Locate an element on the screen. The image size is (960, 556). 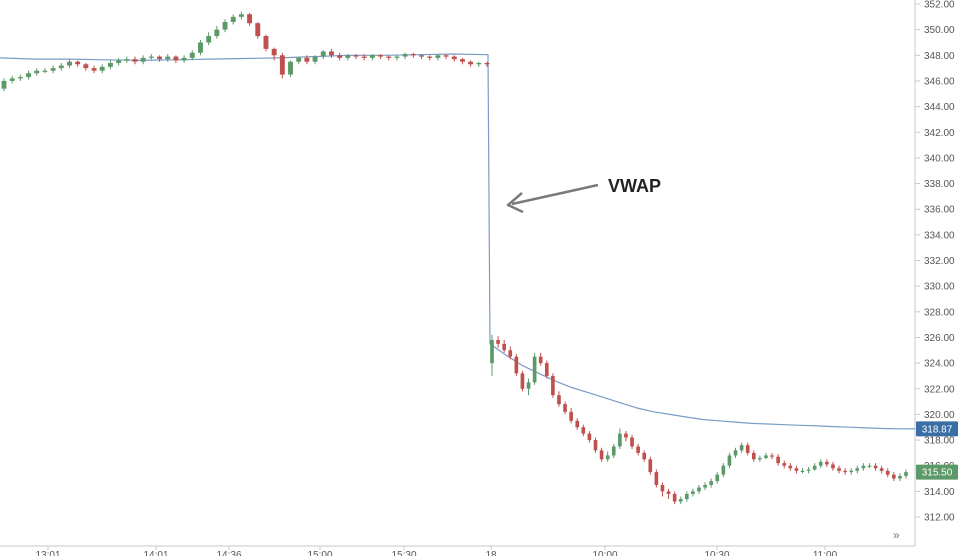
y-tick-label: 332.00 is located at coordinates (939, 261).